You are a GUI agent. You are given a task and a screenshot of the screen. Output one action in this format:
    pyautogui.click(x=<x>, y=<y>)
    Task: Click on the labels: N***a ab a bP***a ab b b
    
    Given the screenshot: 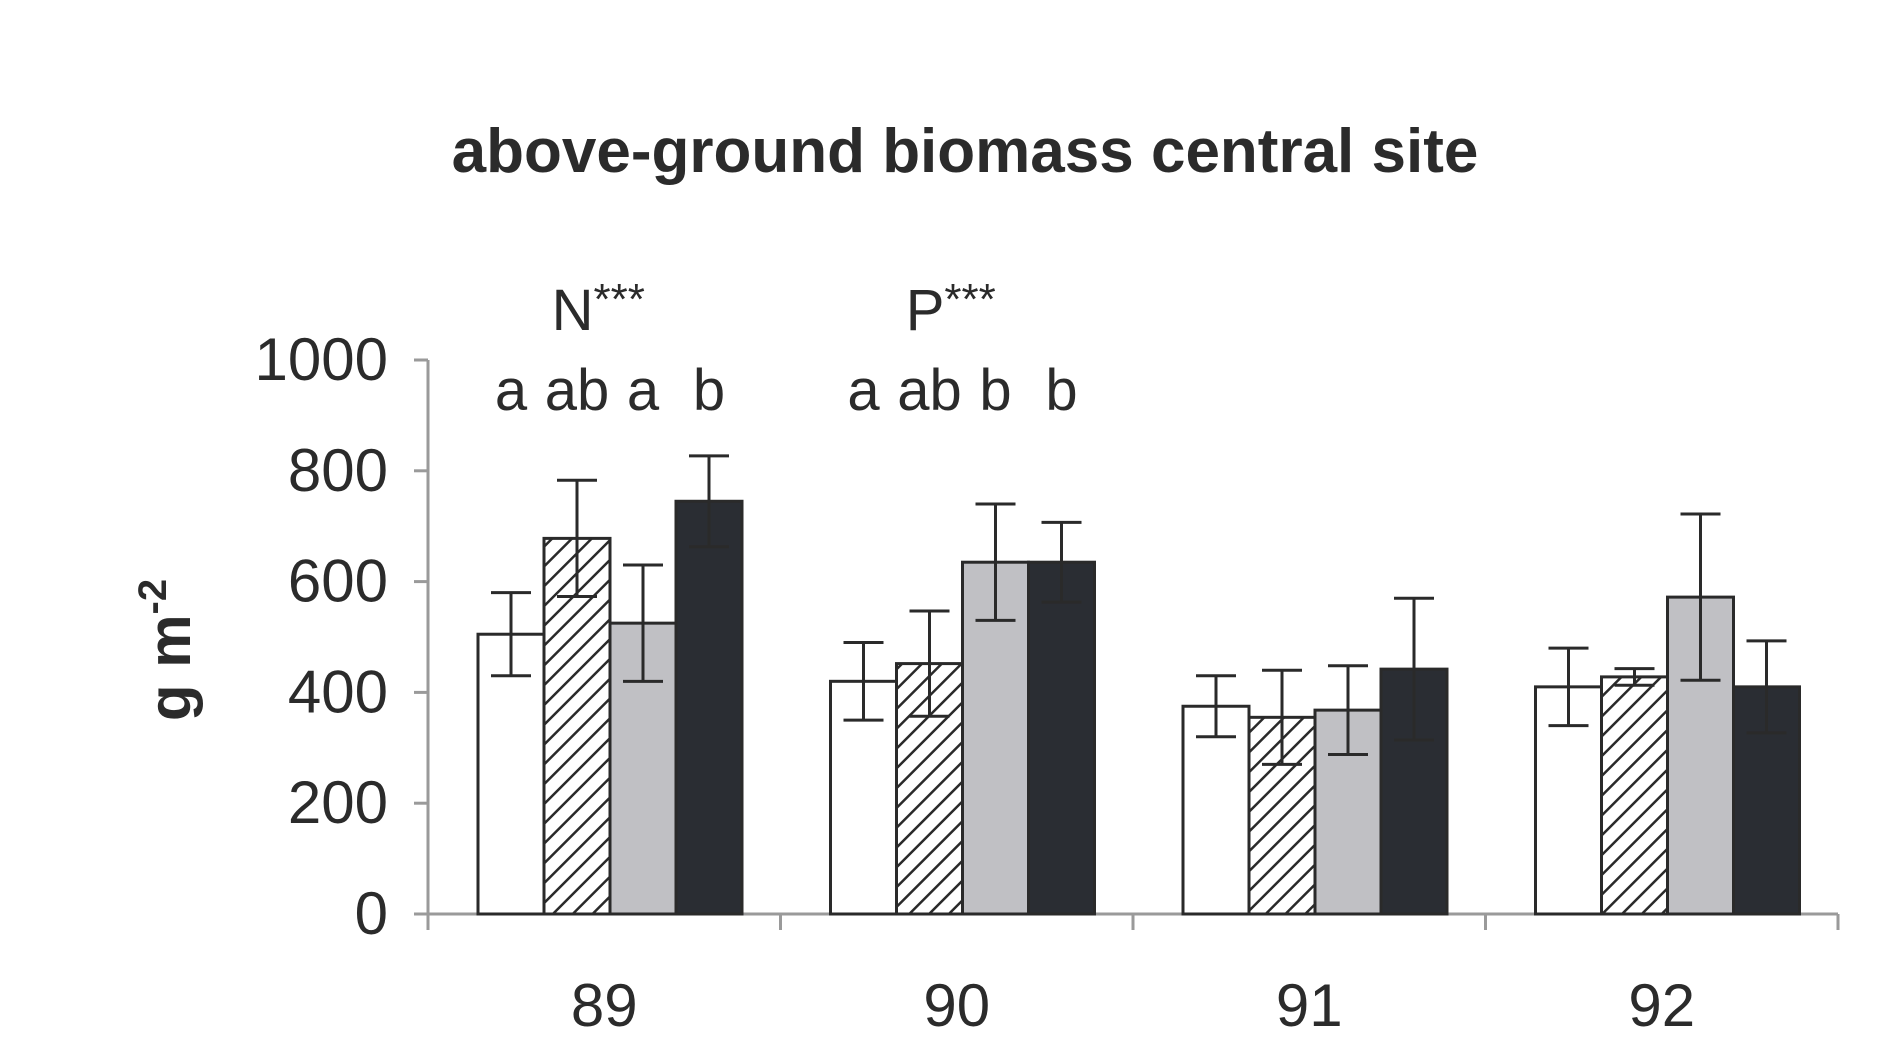 What is the action you would take?
    pyautogui.click(x=786, y=349)
    